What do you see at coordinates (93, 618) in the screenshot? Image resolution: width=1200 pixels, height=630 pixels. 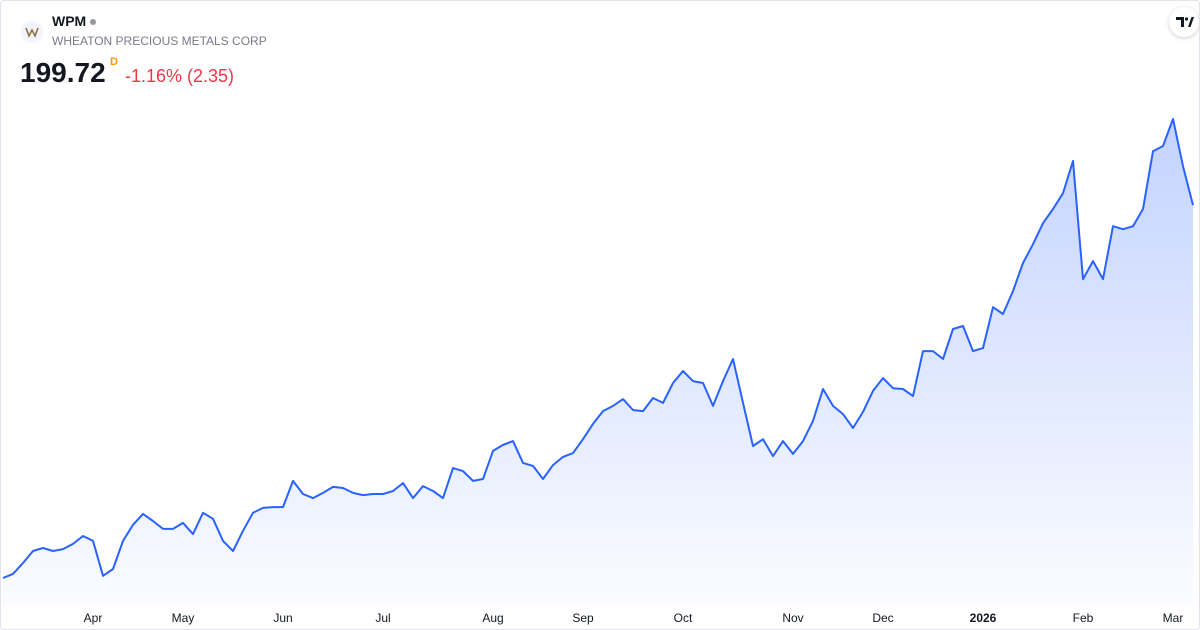 I see `x-tick-label: Apr` at bounding box center [93, 618].